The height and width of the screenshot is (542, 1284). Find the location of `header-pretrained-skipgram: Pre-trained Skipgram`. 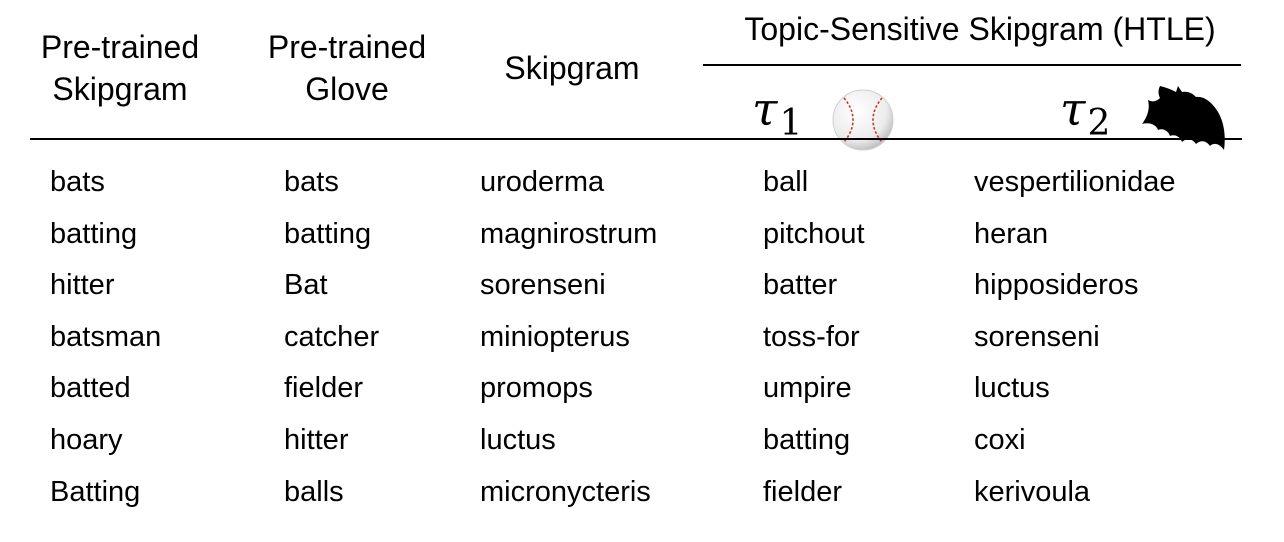

header-pretrained-skipgram: Pre-trained Skipgram is located at coordinates (120, 68).